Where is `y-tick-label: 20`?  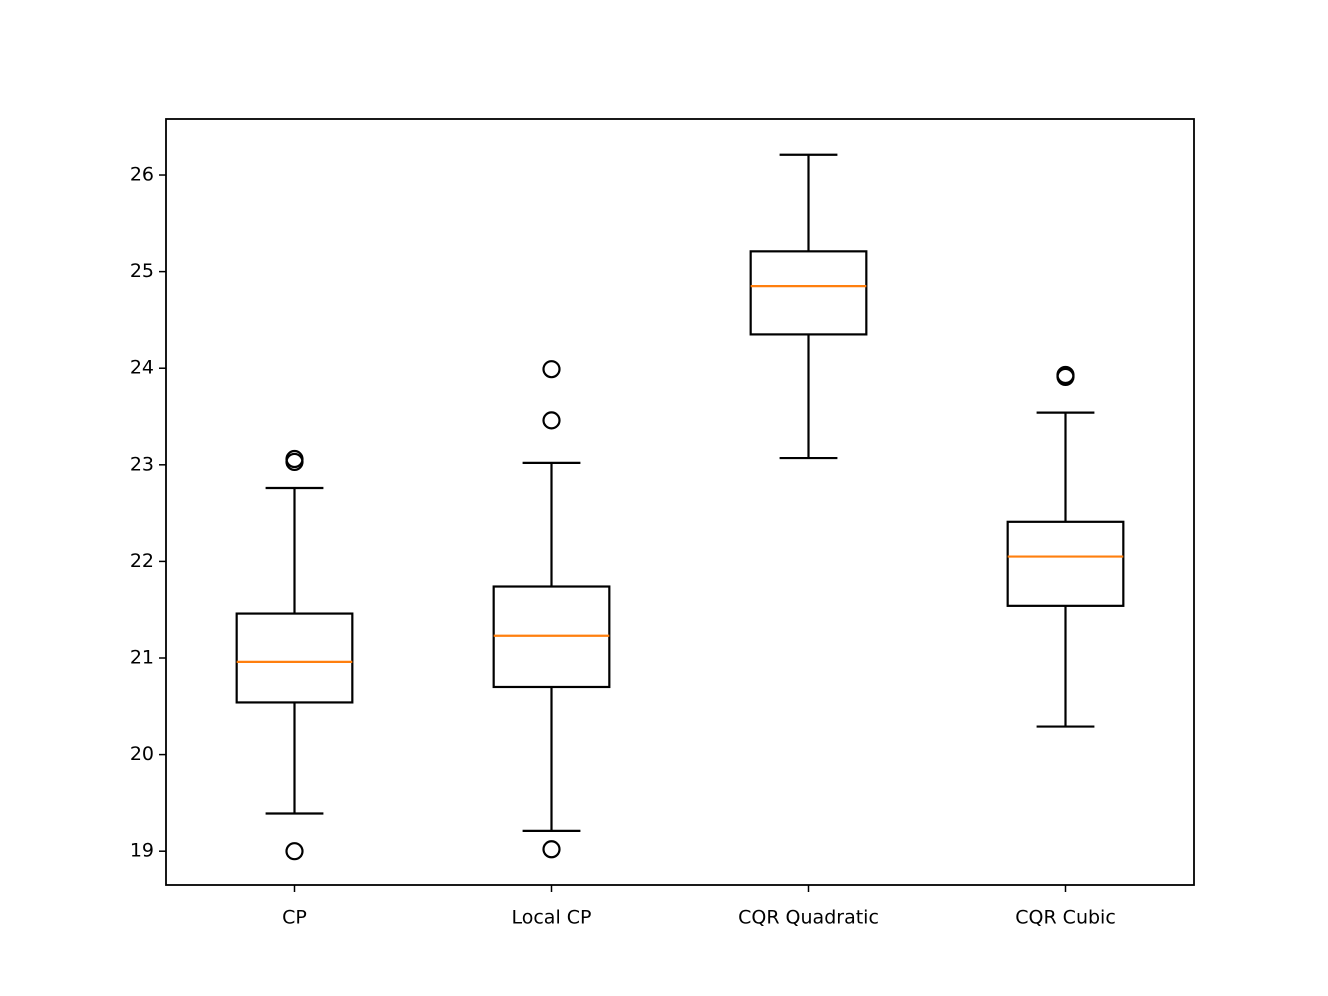 y-tick-label: 20 is located at coordinates (142, 754).